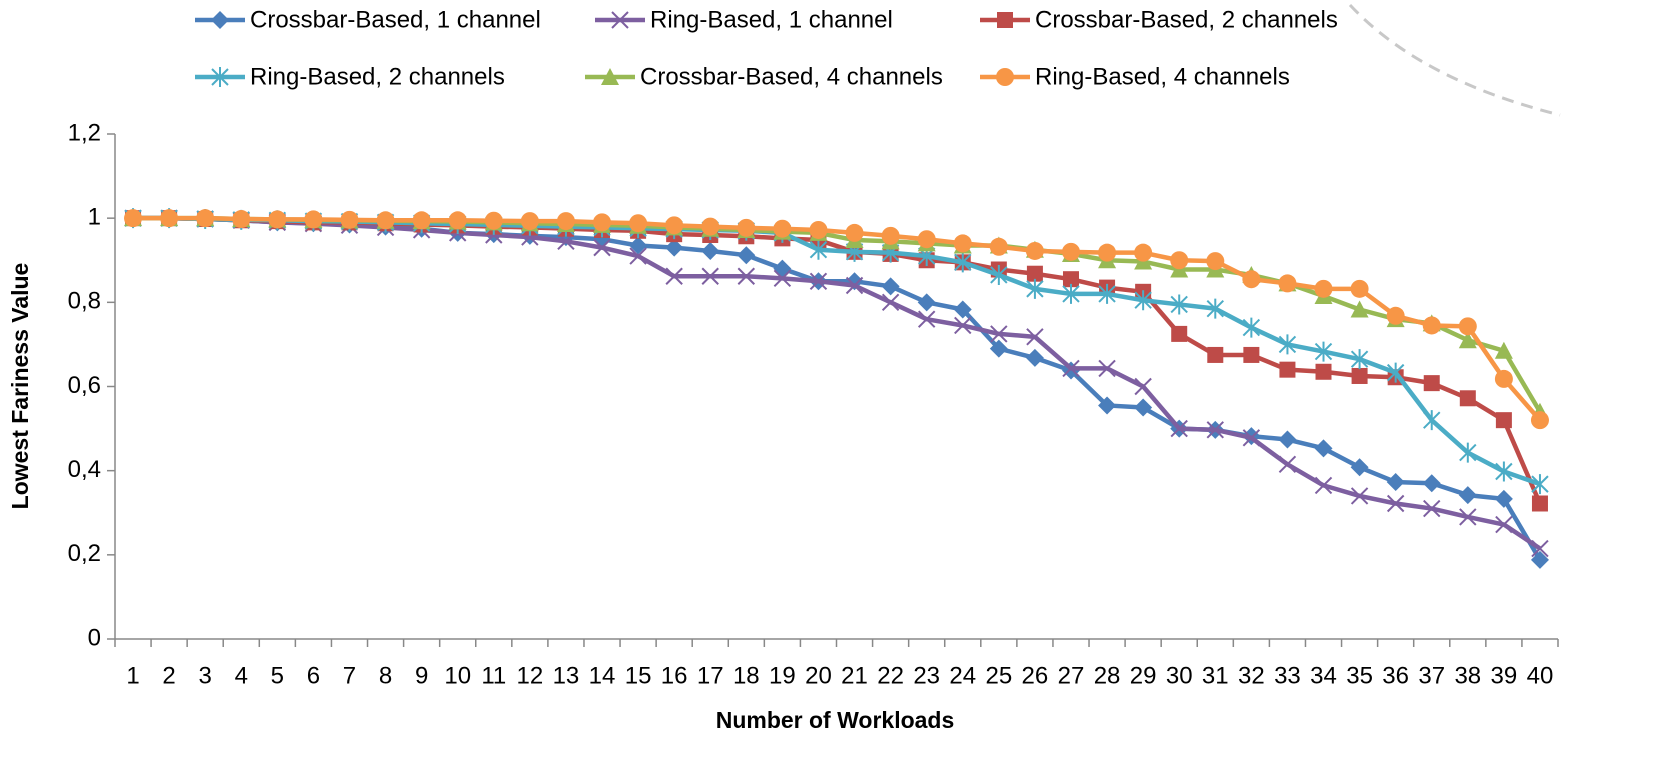 The image size is (1667, 781). I want to click on x-tick-label: 17, so click(710, 675).